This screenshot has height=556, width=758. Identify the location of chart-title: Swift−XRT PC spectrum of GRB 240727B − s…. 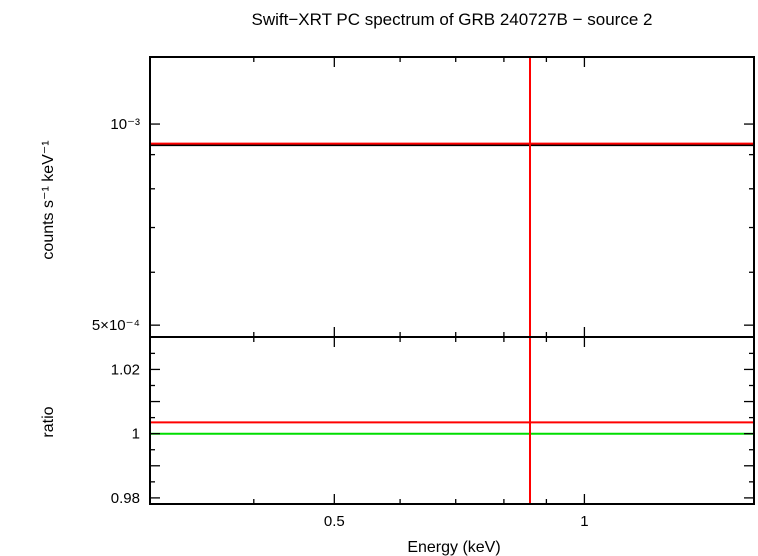
(452, 19).